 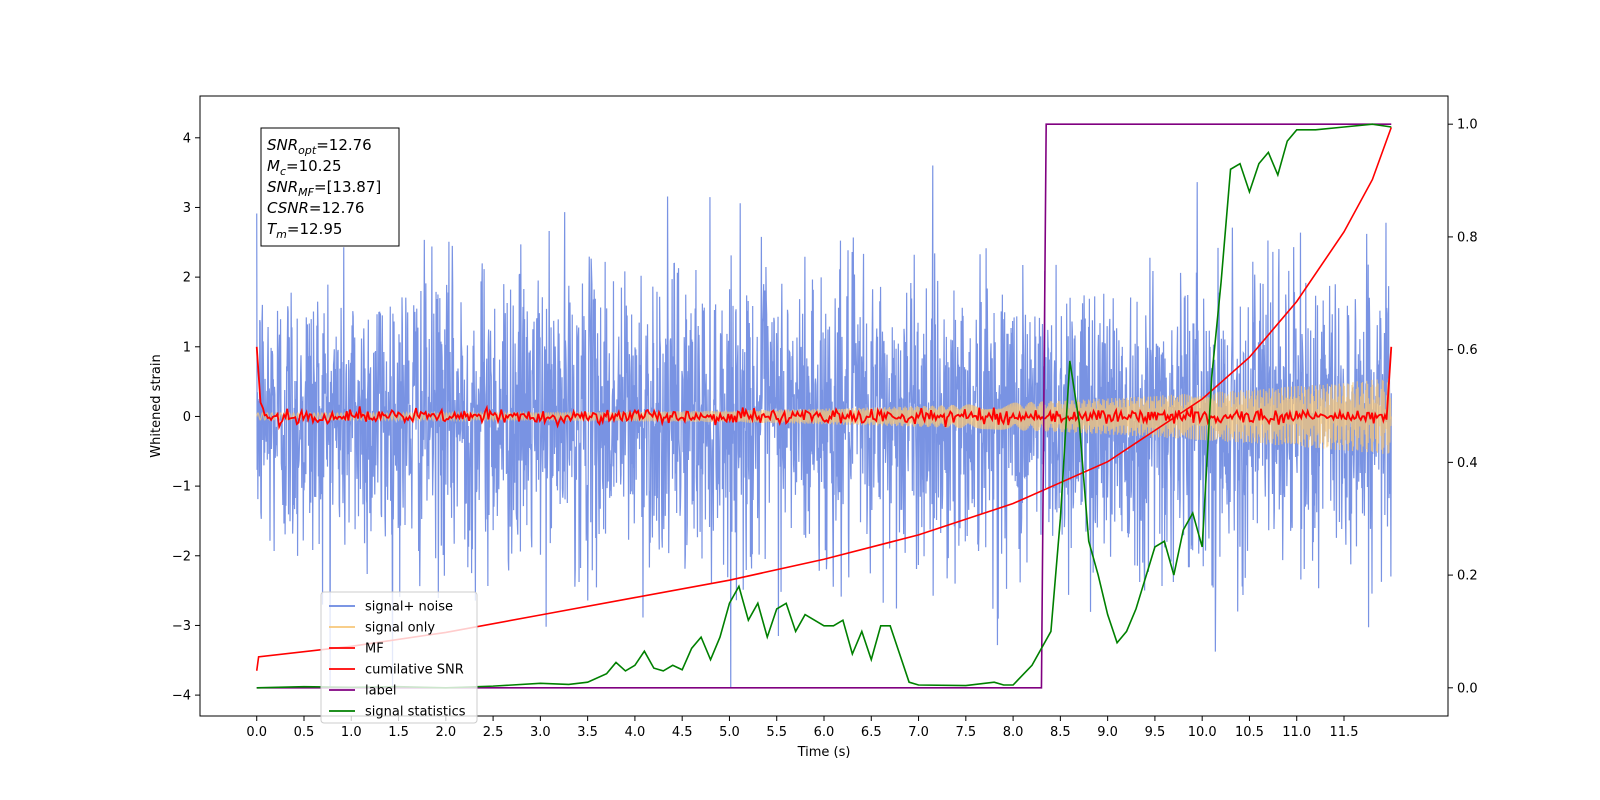 I want to click on y2-tick-label: 0.2, so click(x=1467, y=576).